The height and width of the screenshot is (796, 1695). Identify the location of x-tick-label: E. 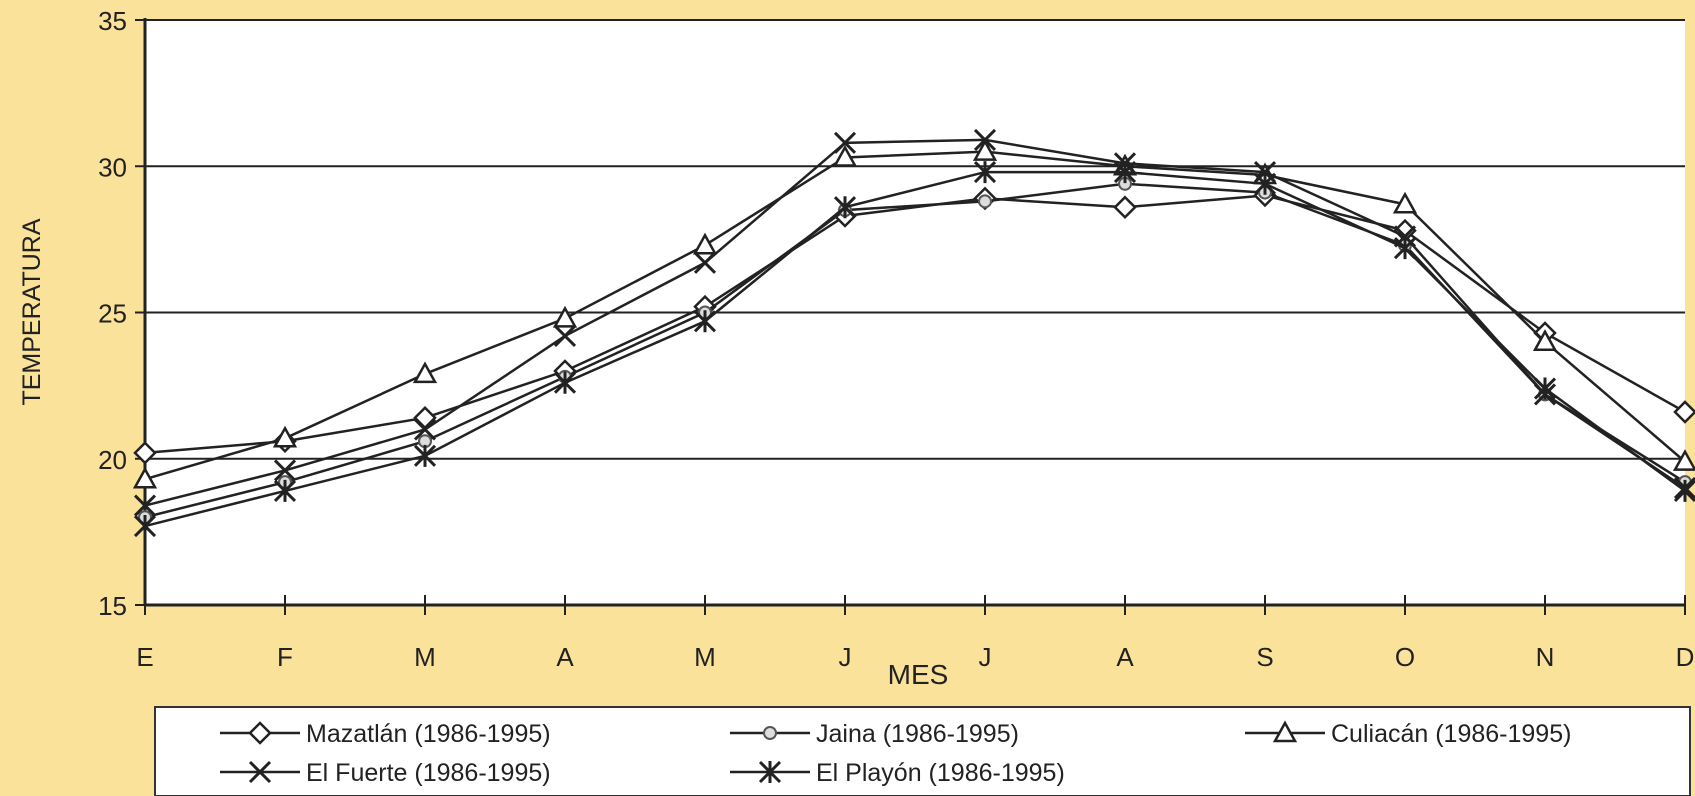
(144, 657).